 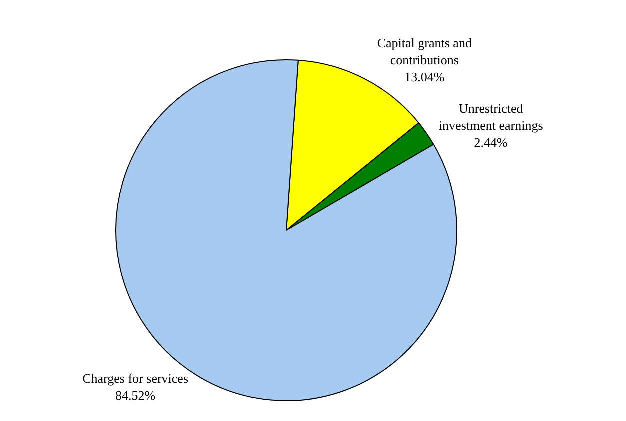 What do you see at coordinates (136, 395) in the screenshot?
I see `data-label: 84.52%` at bounding box center [136, 395].